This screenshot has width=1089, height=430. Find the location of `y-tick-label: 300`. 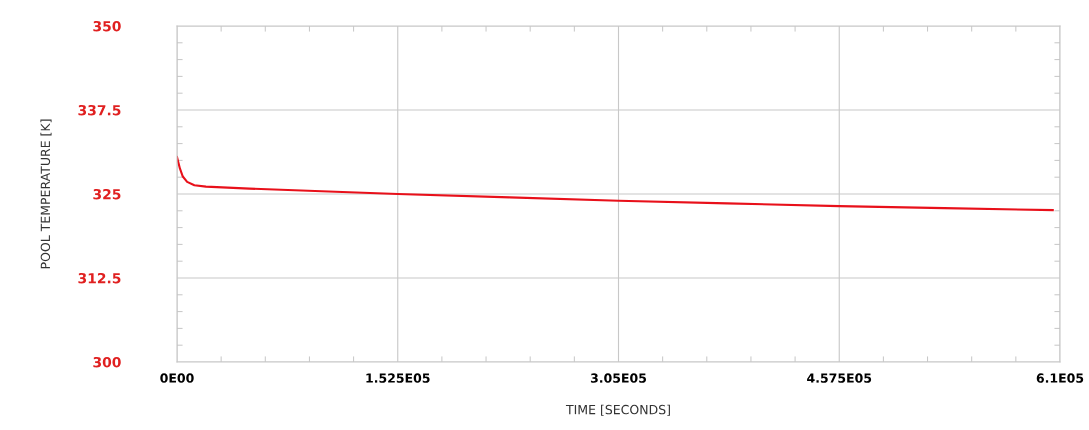

y-tick-label: 300 is located at coordinates (107, 362).